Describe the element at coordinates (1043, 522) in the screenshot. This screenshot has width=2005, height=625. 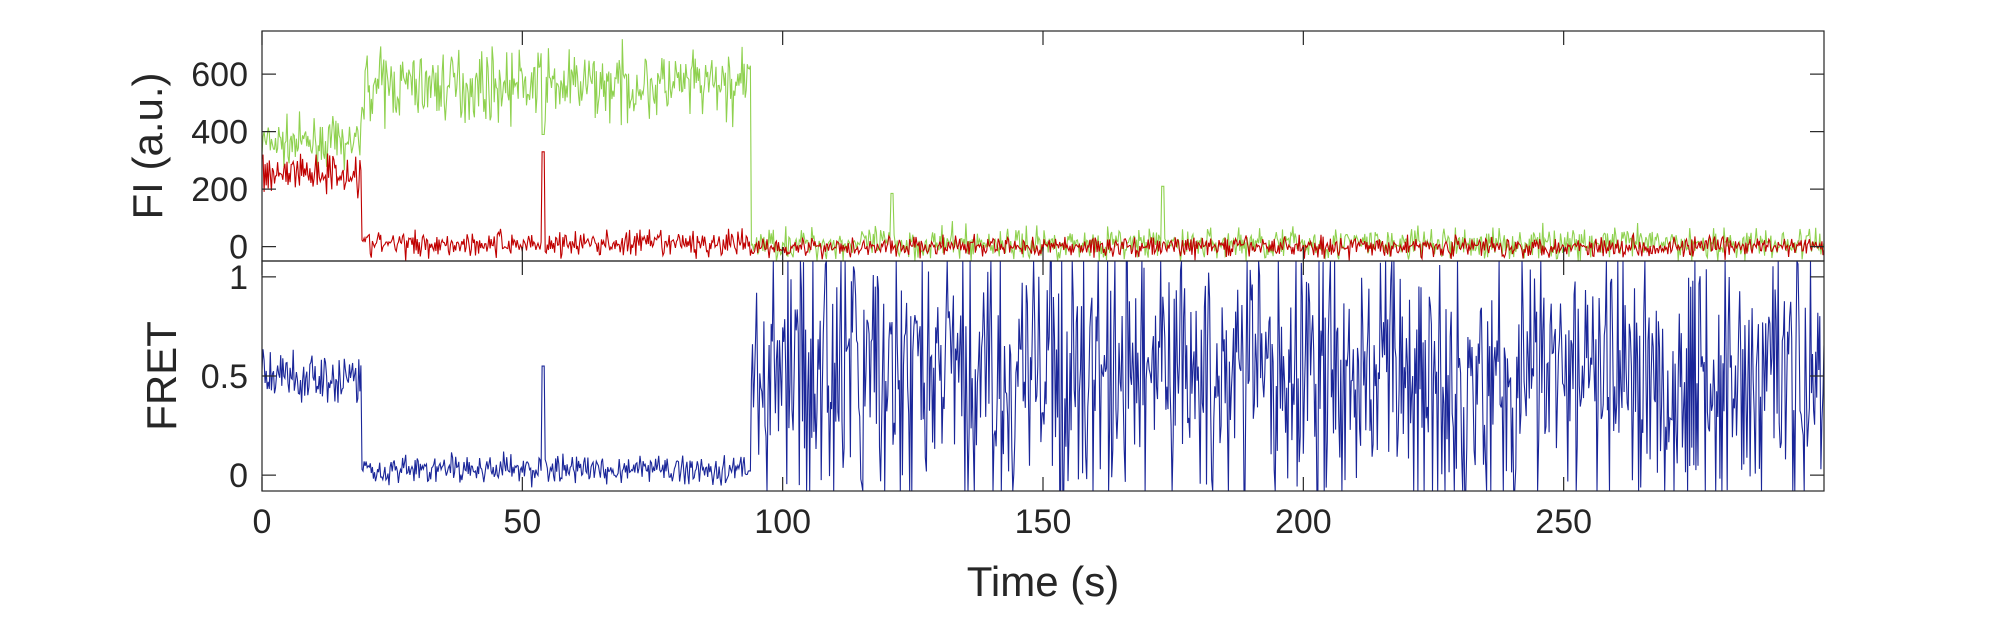
I see `time-x-tick-label: 150` at that location.